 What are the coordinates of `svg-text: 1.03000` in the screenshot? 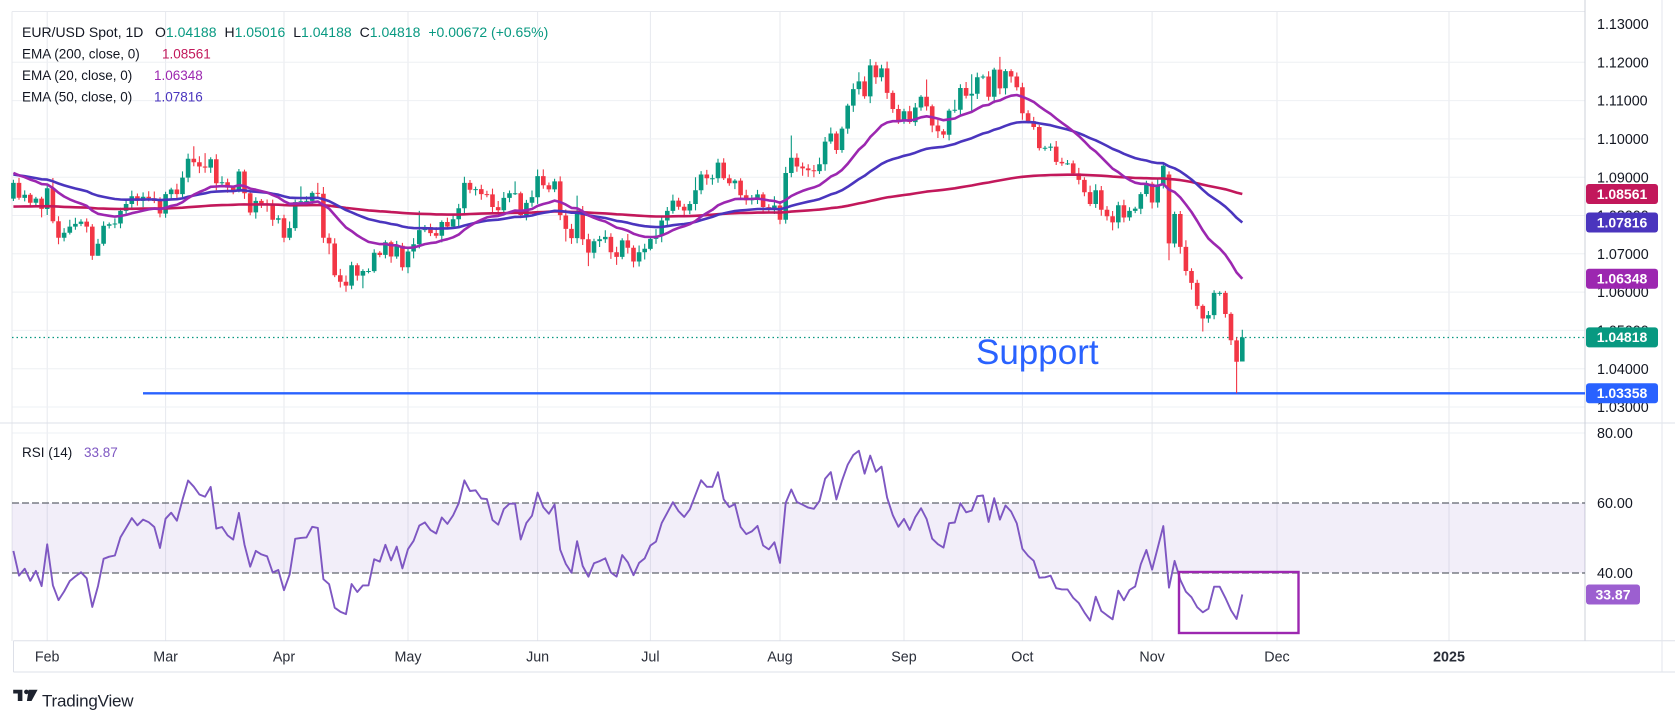 It's located at (1623, 408).